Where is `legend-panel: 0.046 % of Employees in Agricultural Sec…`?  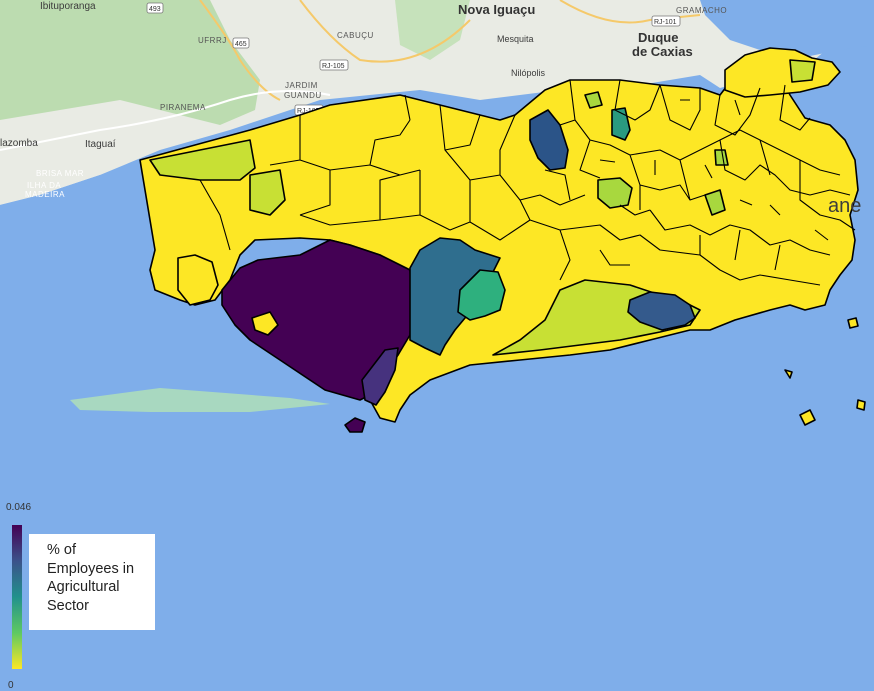
legend-panel: 0.046 % of Employees in Agricultural Sec… is located at coordinates (78, 470).